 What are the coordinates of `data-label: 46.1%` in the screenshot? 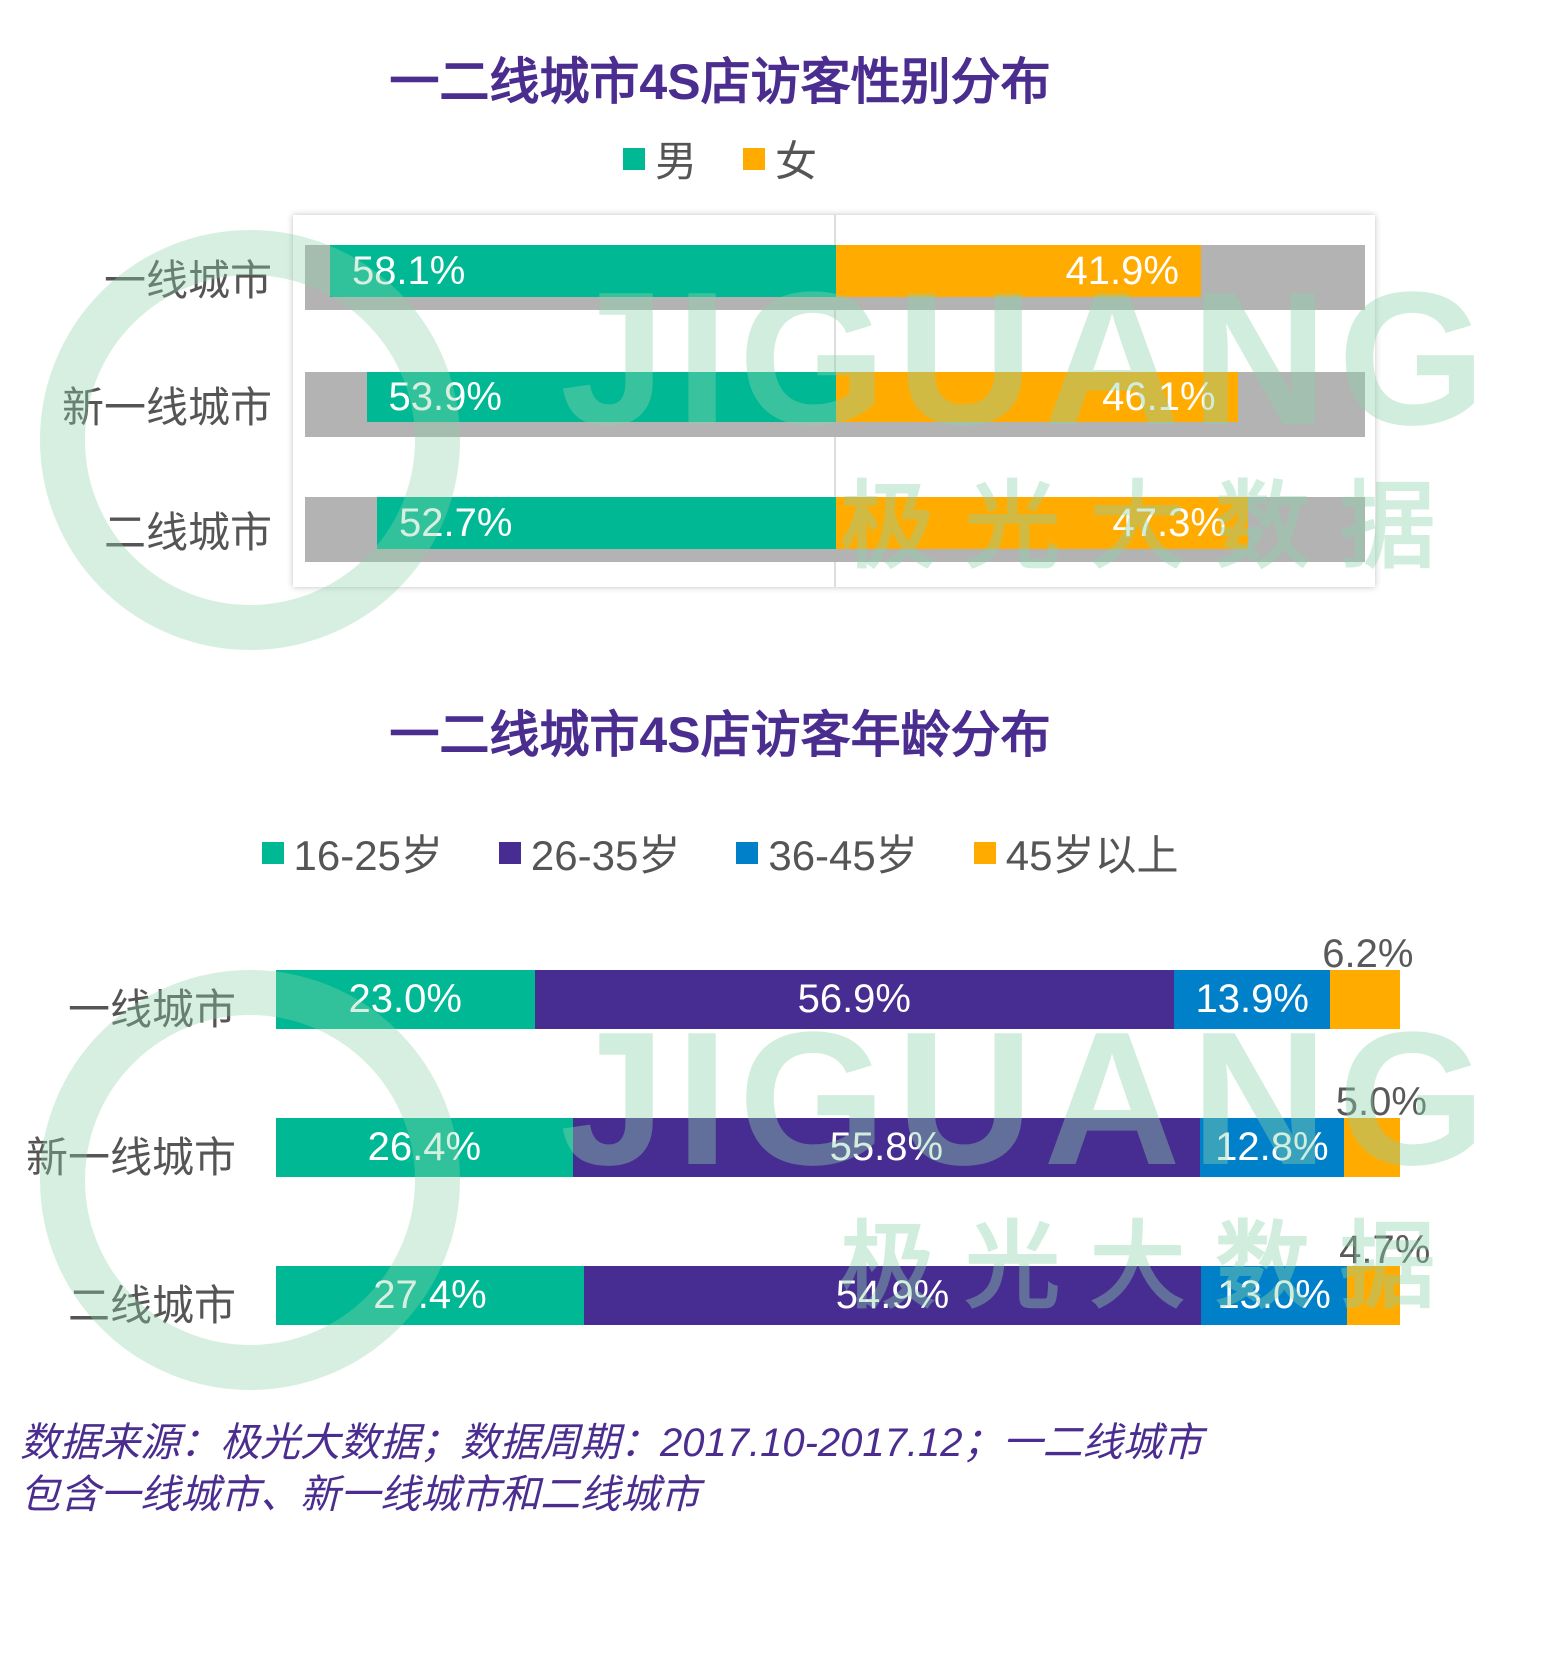 It's located at (1159, 396).